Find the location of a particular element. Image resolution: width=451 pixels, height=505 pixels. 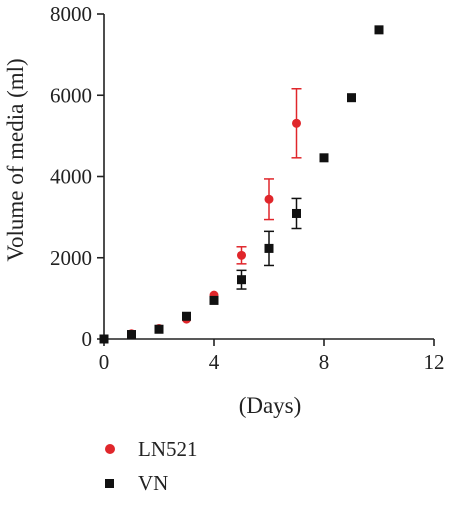

legend: LN521 VN is located at coordinates (151, 466).